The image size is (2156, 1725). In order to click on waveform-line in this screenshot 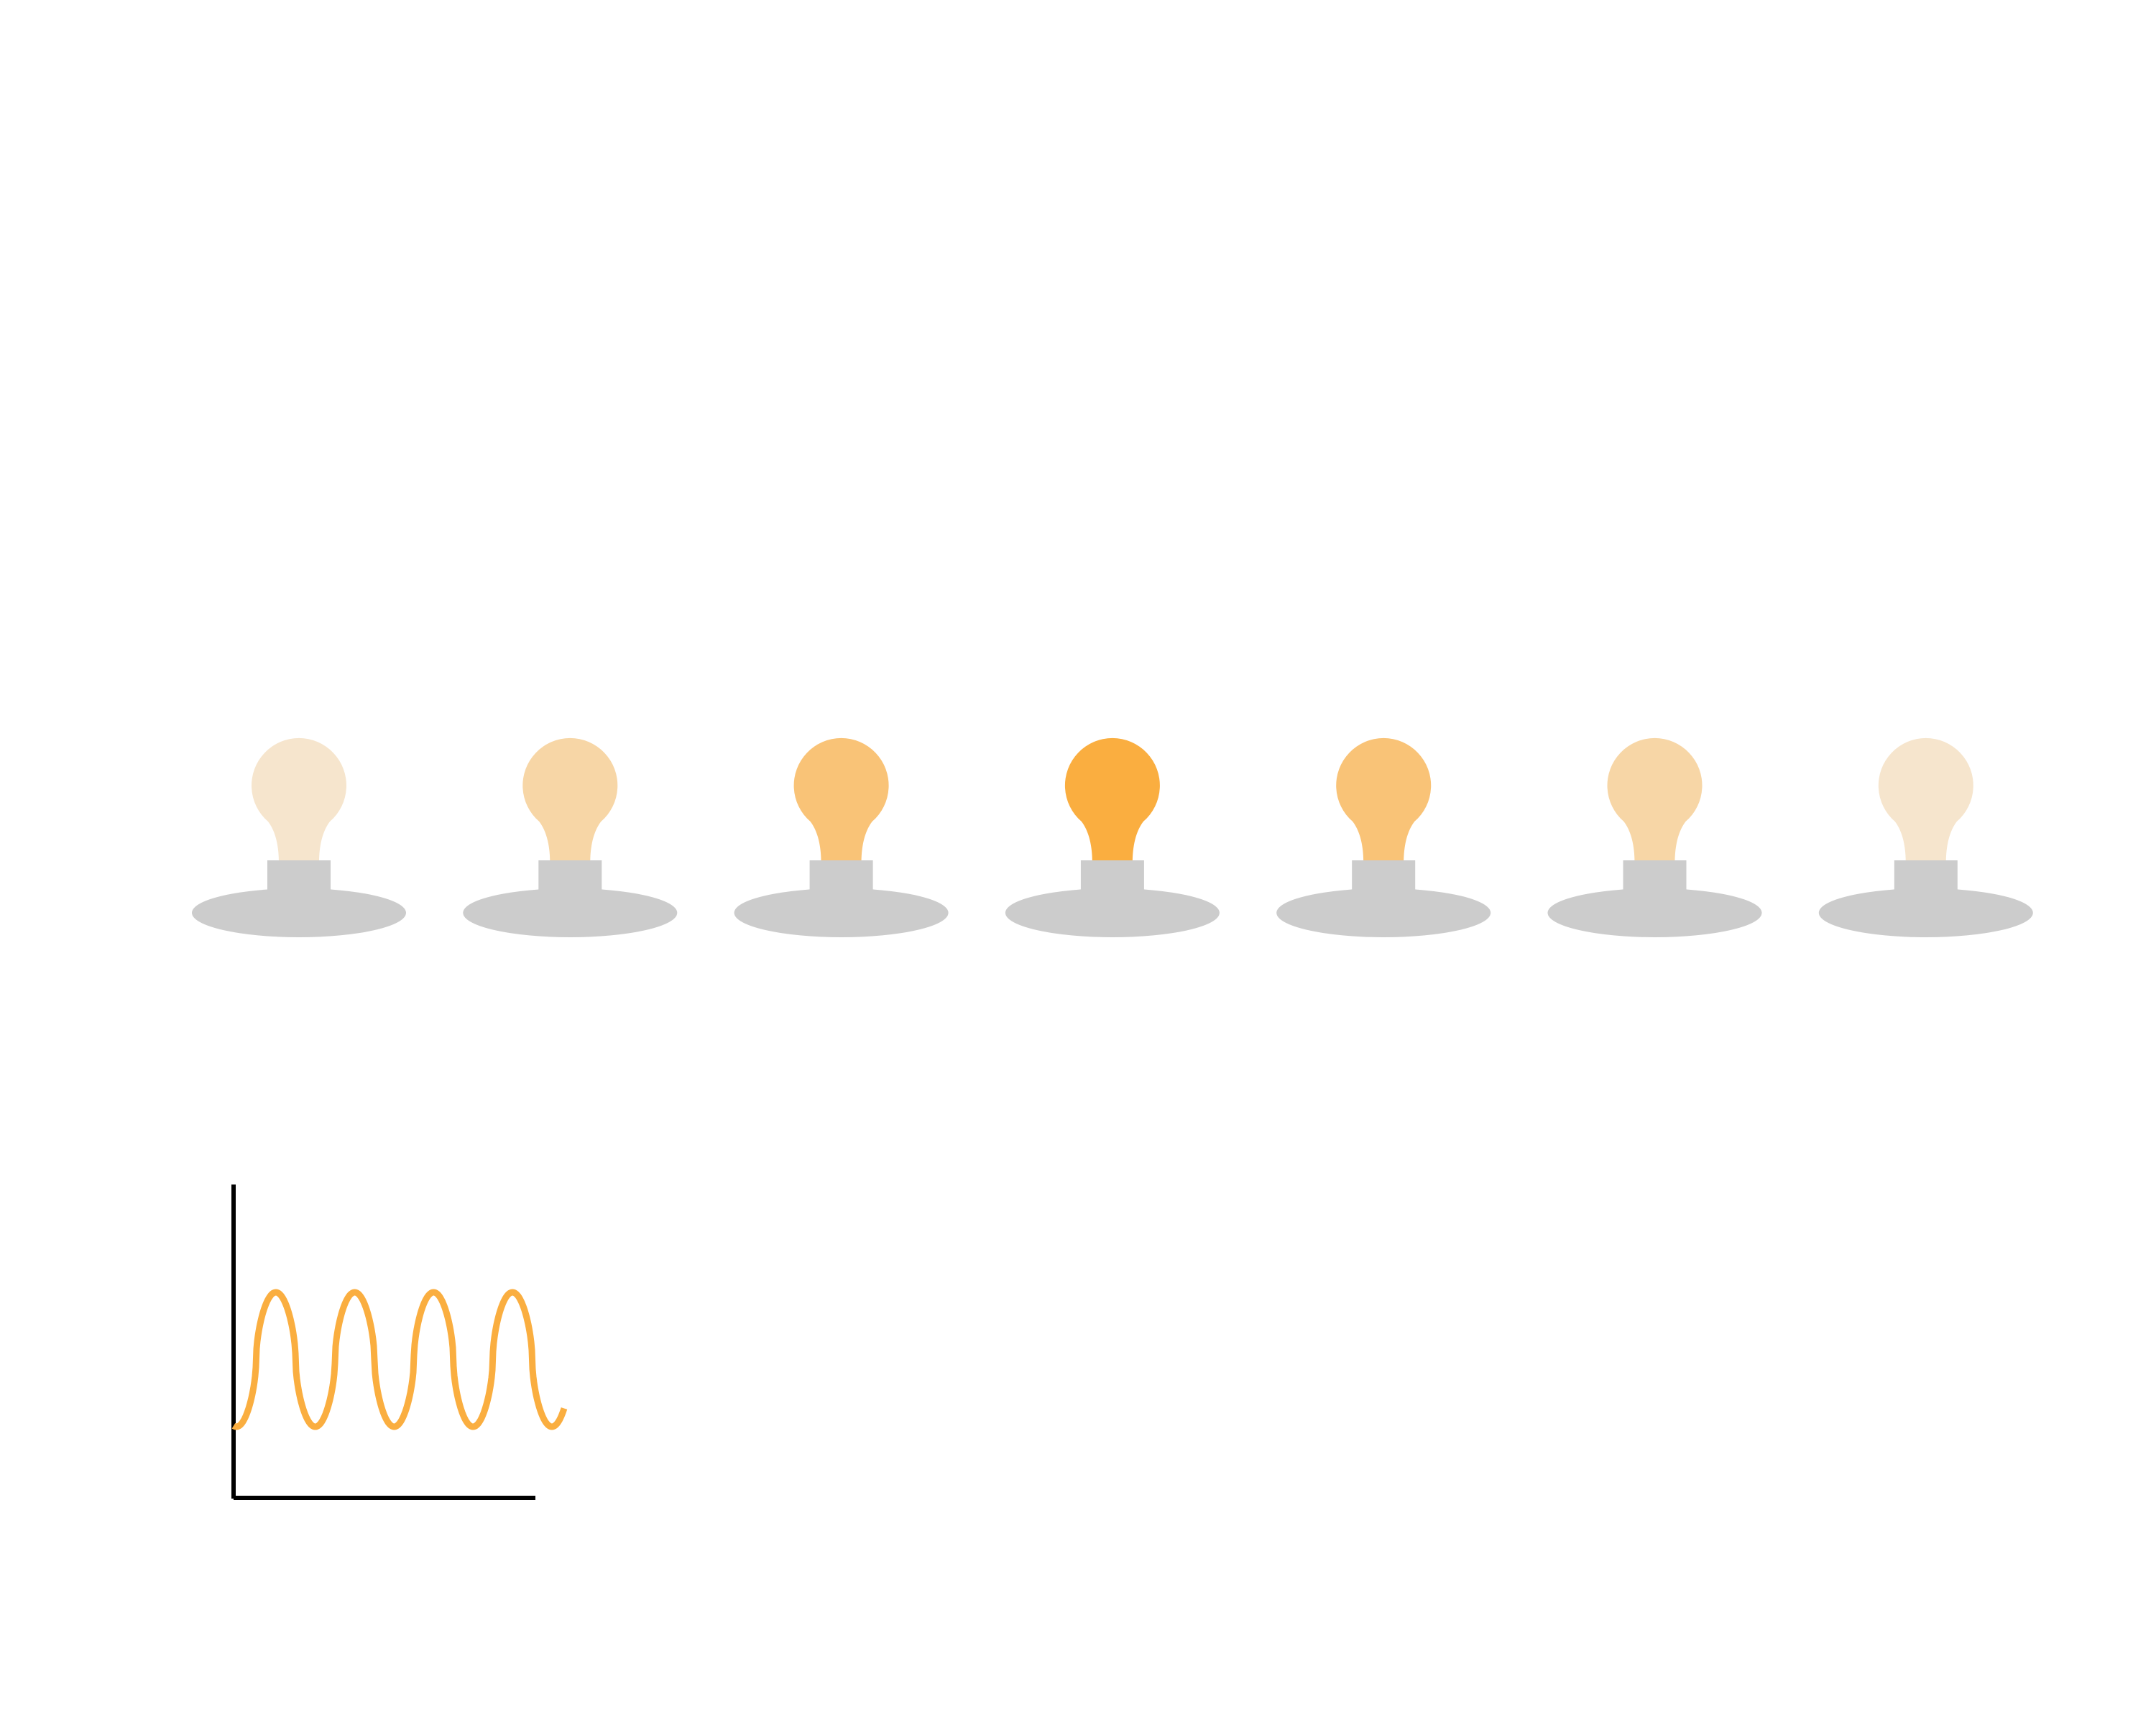, I will do `click(399, 1359)`.